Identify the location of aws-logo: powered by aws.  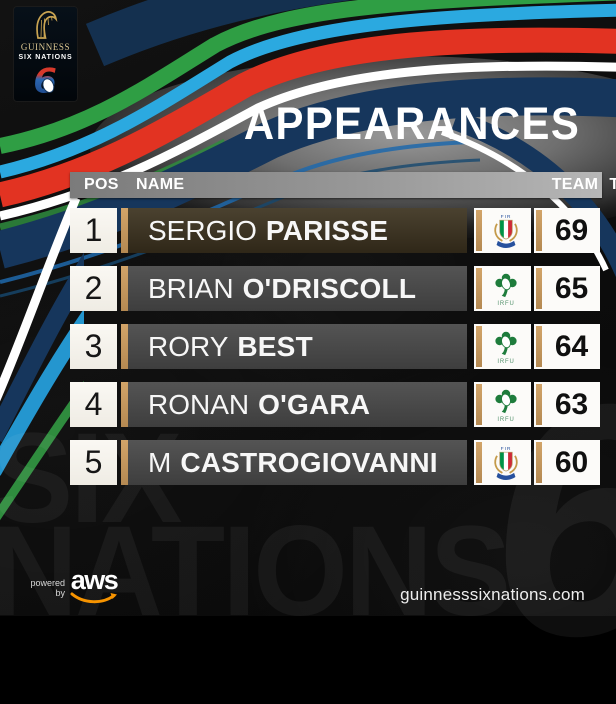
(73, 585).